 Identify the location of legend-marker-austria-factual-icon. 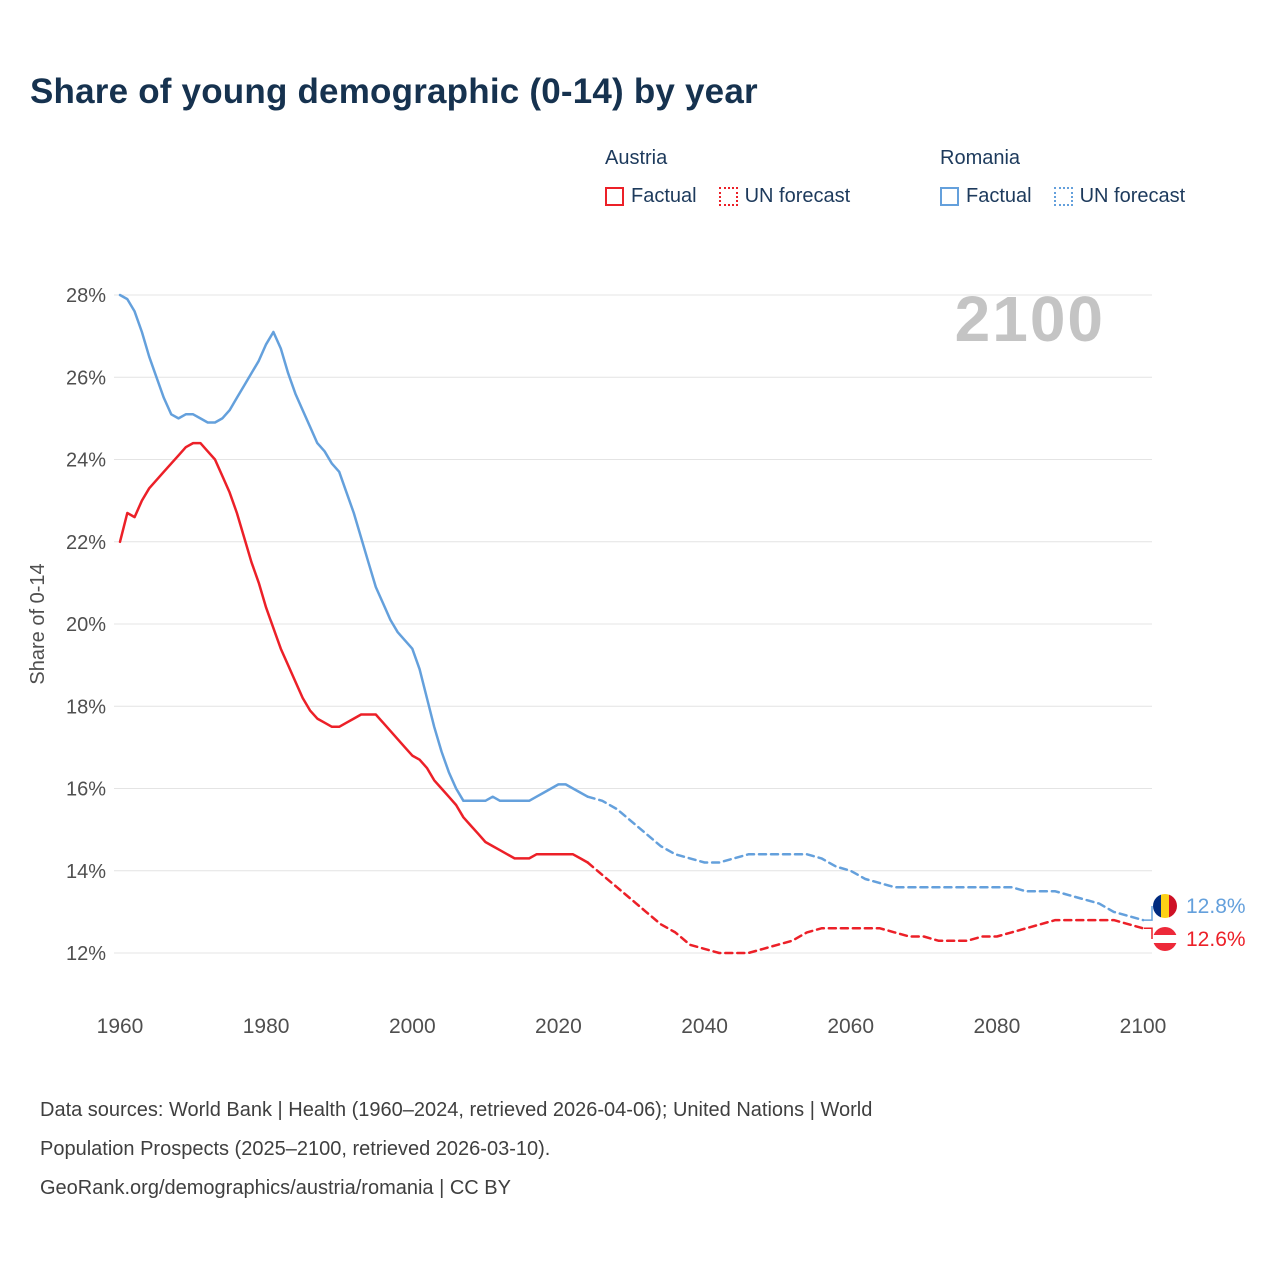
(614, 196).